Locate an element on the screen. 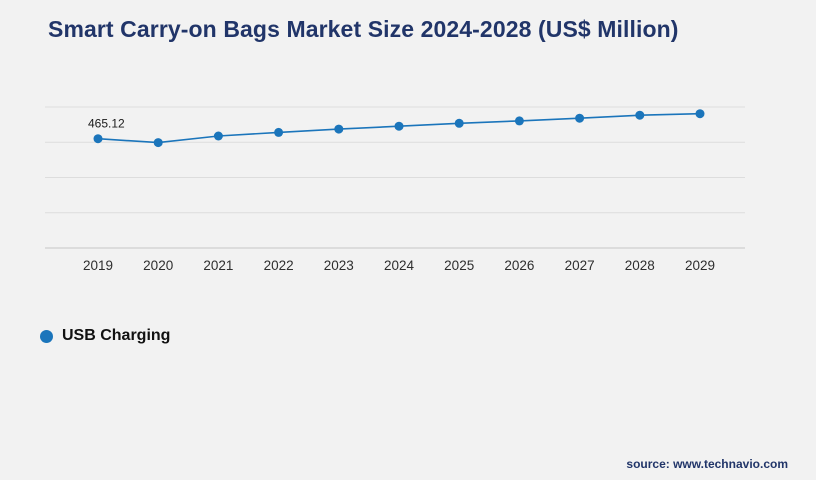 Image resolution: width=816 pixels, height=480 pixels. x-axis-label: 2021 is located at coordinates (218, 265).